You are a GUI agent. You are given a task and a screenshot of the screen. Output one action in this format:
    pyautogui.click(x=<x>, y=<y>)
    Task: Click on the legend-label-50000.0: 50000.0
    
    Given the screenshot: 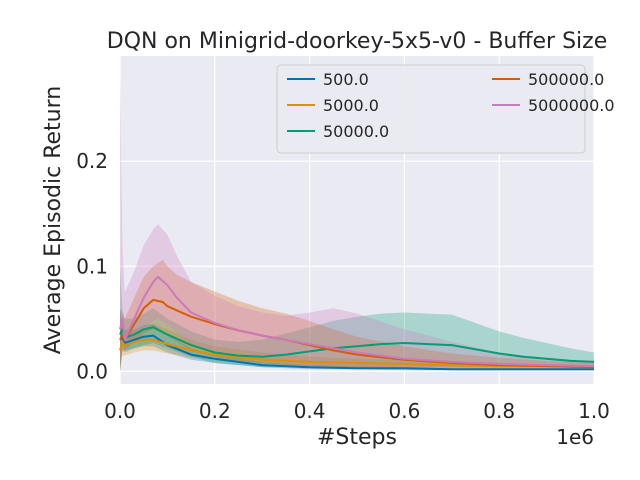 What is the action you would take?
    pyautogui.click(x=356, y=131)
    